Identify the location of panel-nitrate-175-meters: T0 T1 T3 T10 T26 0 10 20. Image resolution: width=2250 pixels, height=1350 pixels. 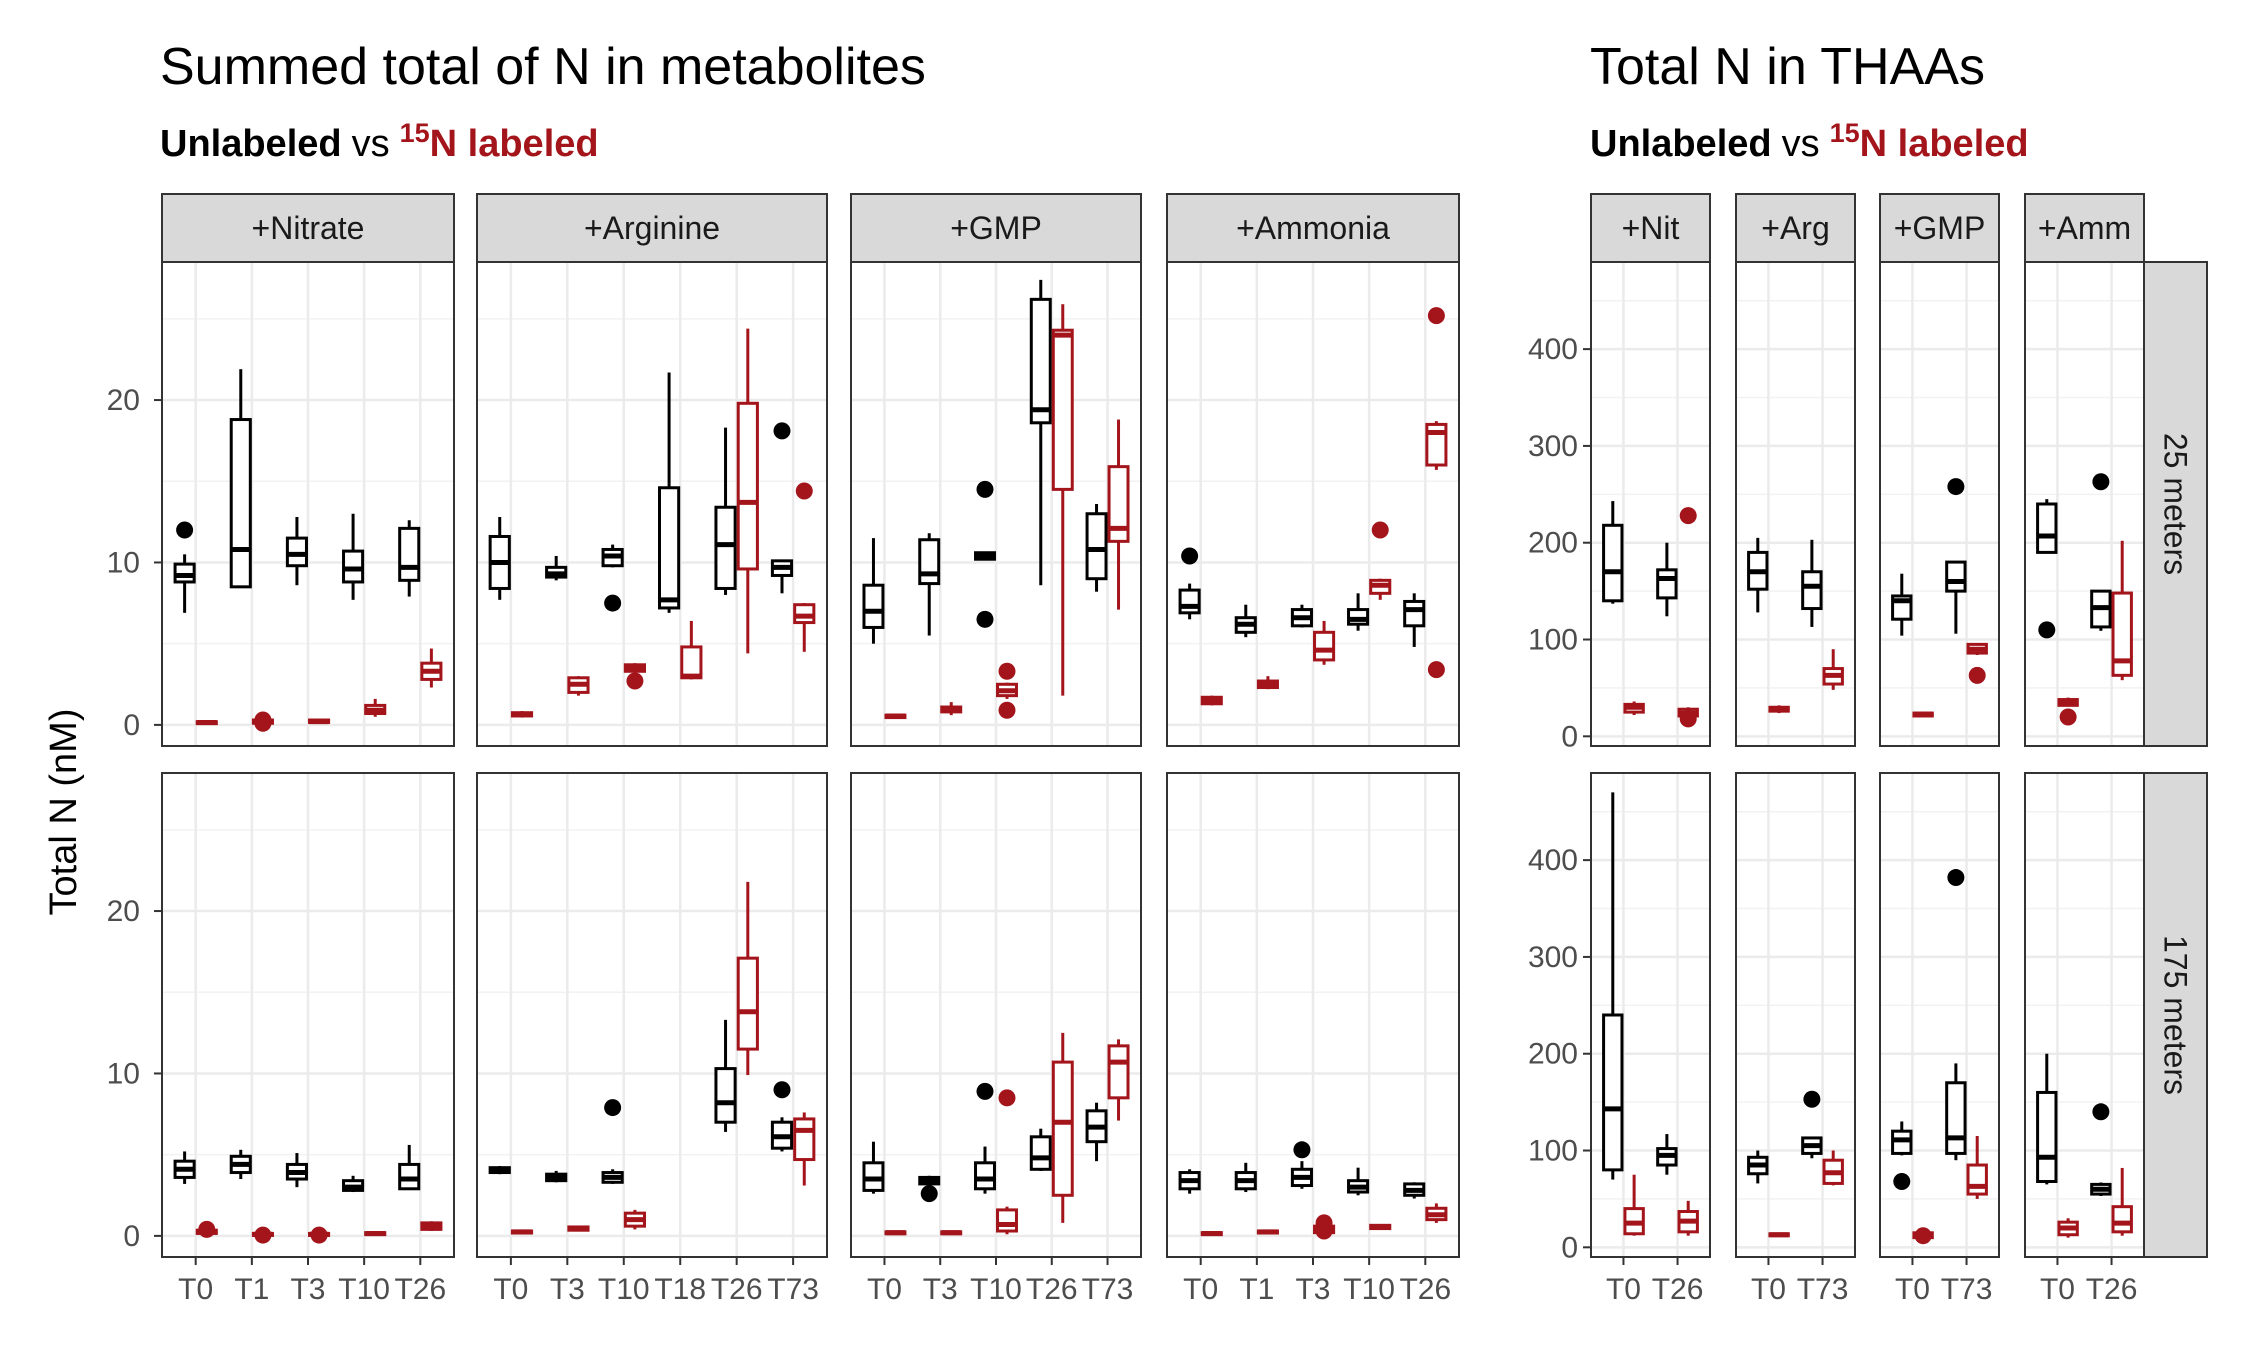
(281, 1039).